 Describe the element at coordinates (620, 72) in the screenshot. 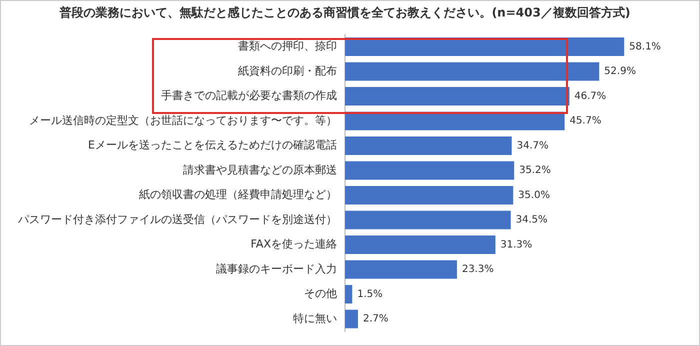

I see `data-label: 52.9%` at that location.